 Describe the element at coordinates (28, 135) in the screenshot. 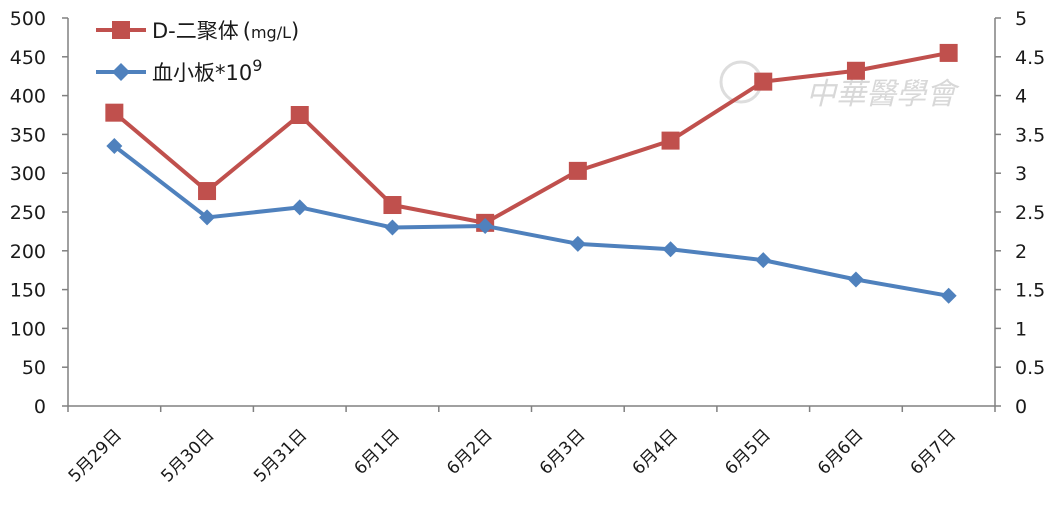

I see `y-left-tick-label: 350` at that location.